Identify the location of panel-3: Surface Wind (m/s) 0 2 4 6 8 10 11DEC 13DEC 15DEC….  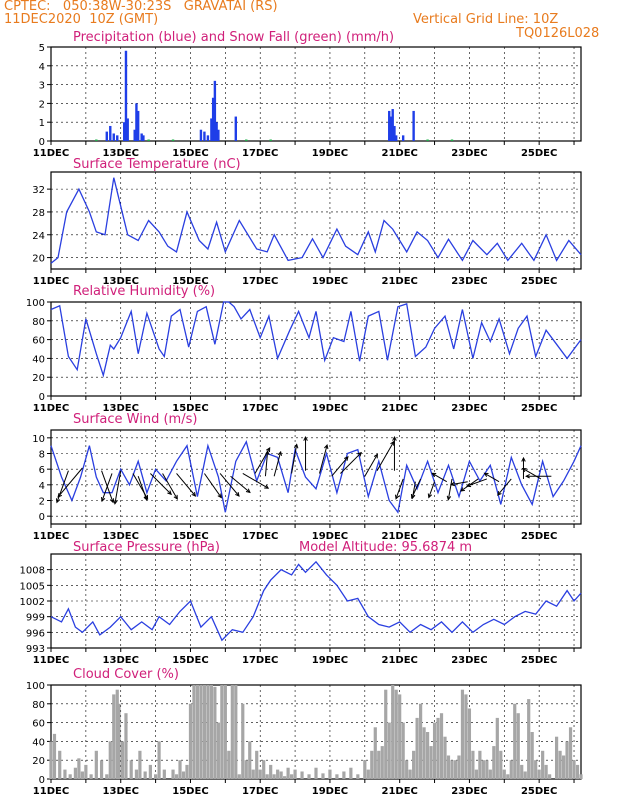
(307, 477).